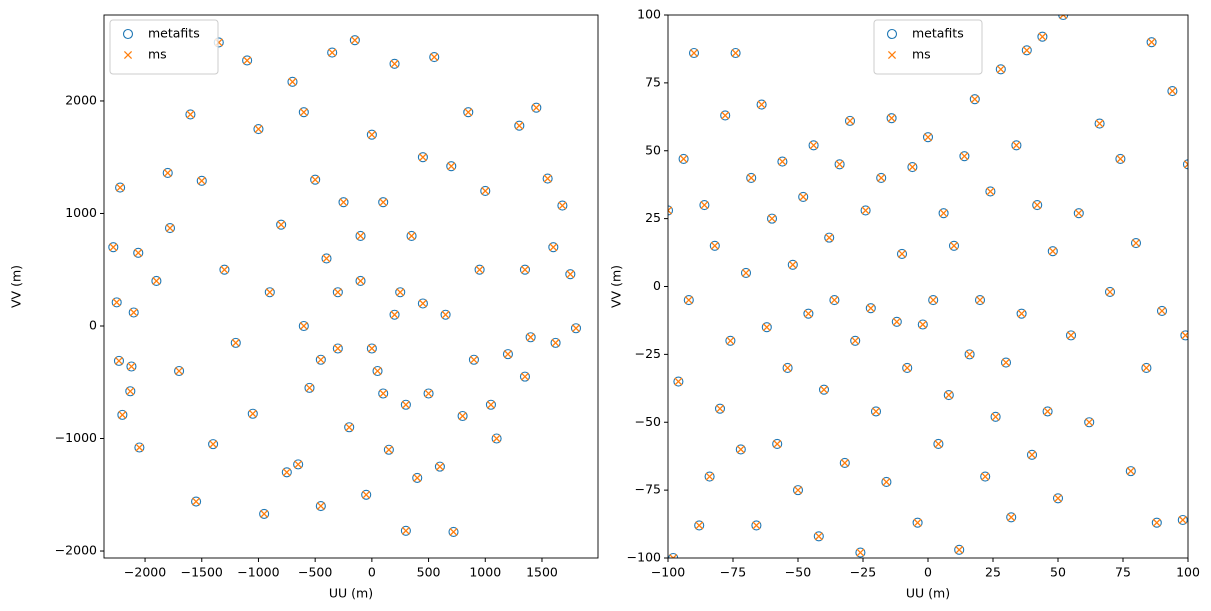 The image size is (1211, 611). What do you see at coordinates (145, 572) in the screenshot?
I see `x-tick-label: −2000` at bounding box center [145, 572].